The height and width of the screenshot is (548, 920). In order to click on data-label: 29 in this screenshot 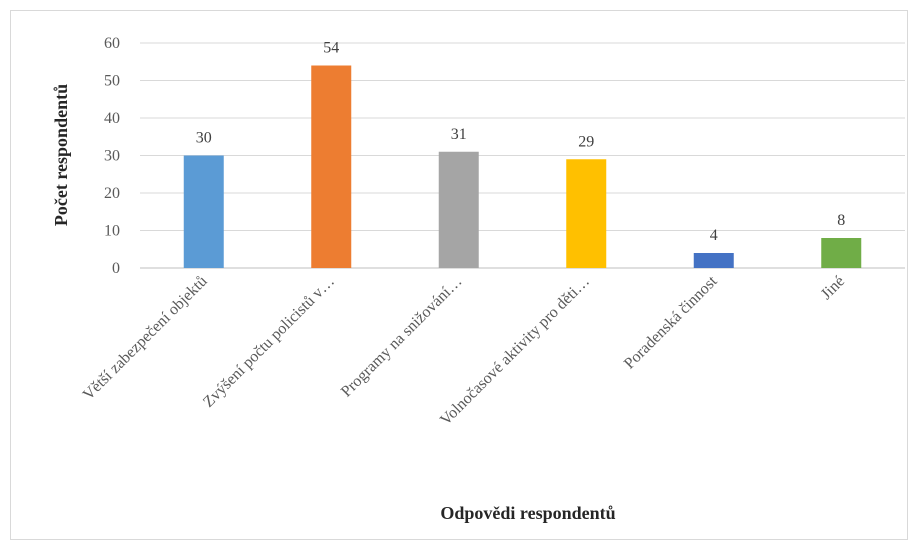, I will do `click(586, 141)`.